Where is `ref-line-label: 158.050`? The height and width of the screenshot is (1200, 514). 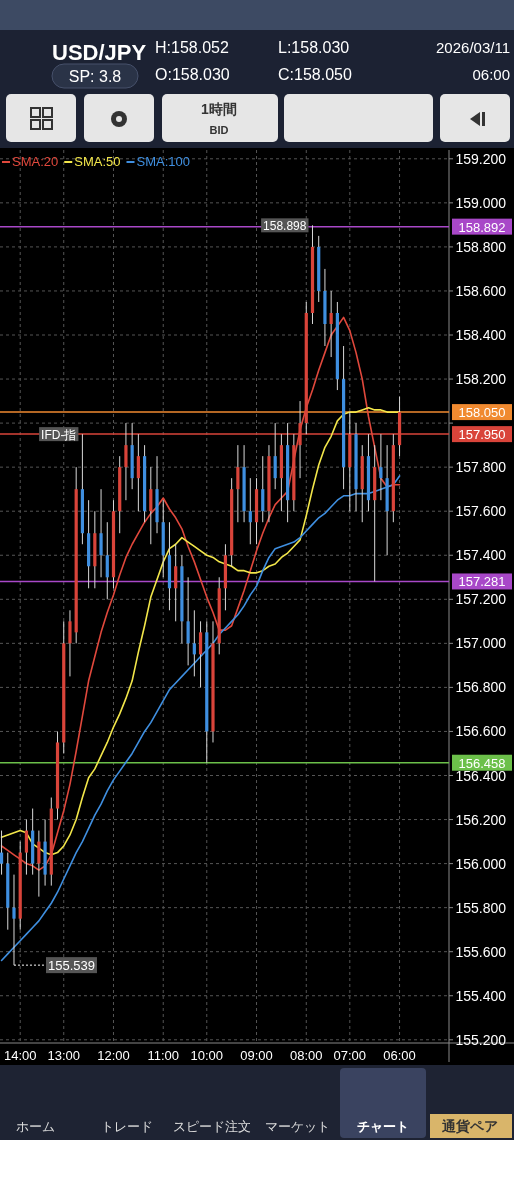
ref-line-label: 158.050 is located at coordinates (482, 413).